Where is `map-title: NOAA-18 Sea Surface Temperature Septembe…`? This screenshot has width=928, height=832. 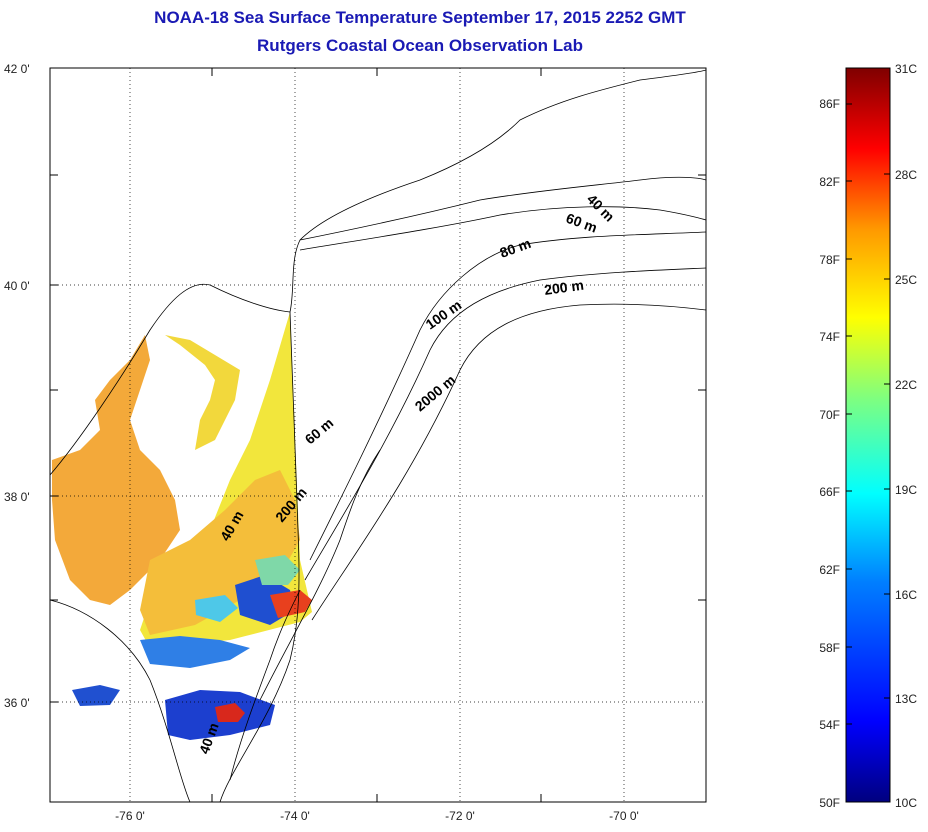 map-title: NOAA-18 Sea Surface Temperature Septembe… is located at coordinates (420, 17).